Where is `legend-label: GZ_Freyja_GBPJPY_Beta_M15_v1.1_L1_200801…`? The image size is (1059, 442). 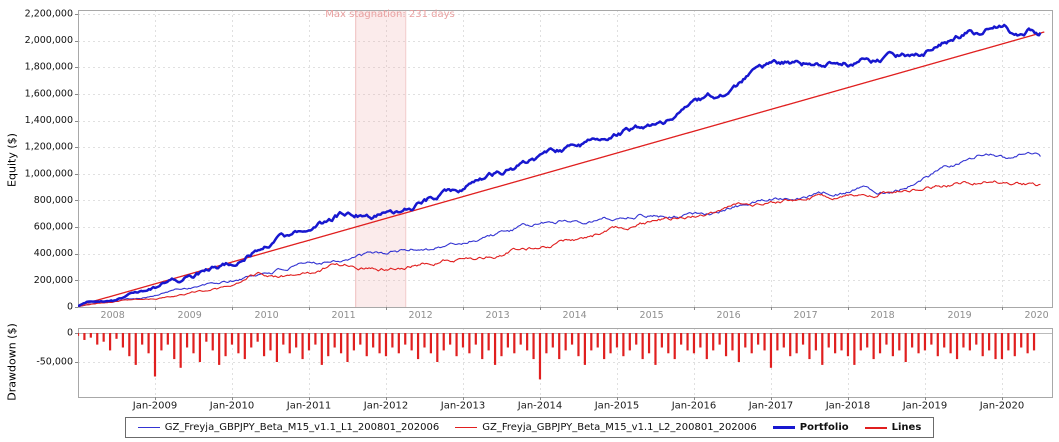
legend-label: GZ_Freyja_GBPJPY_Beta_M15_v1.1_L1_200801… is located at coordinates (302, 427).